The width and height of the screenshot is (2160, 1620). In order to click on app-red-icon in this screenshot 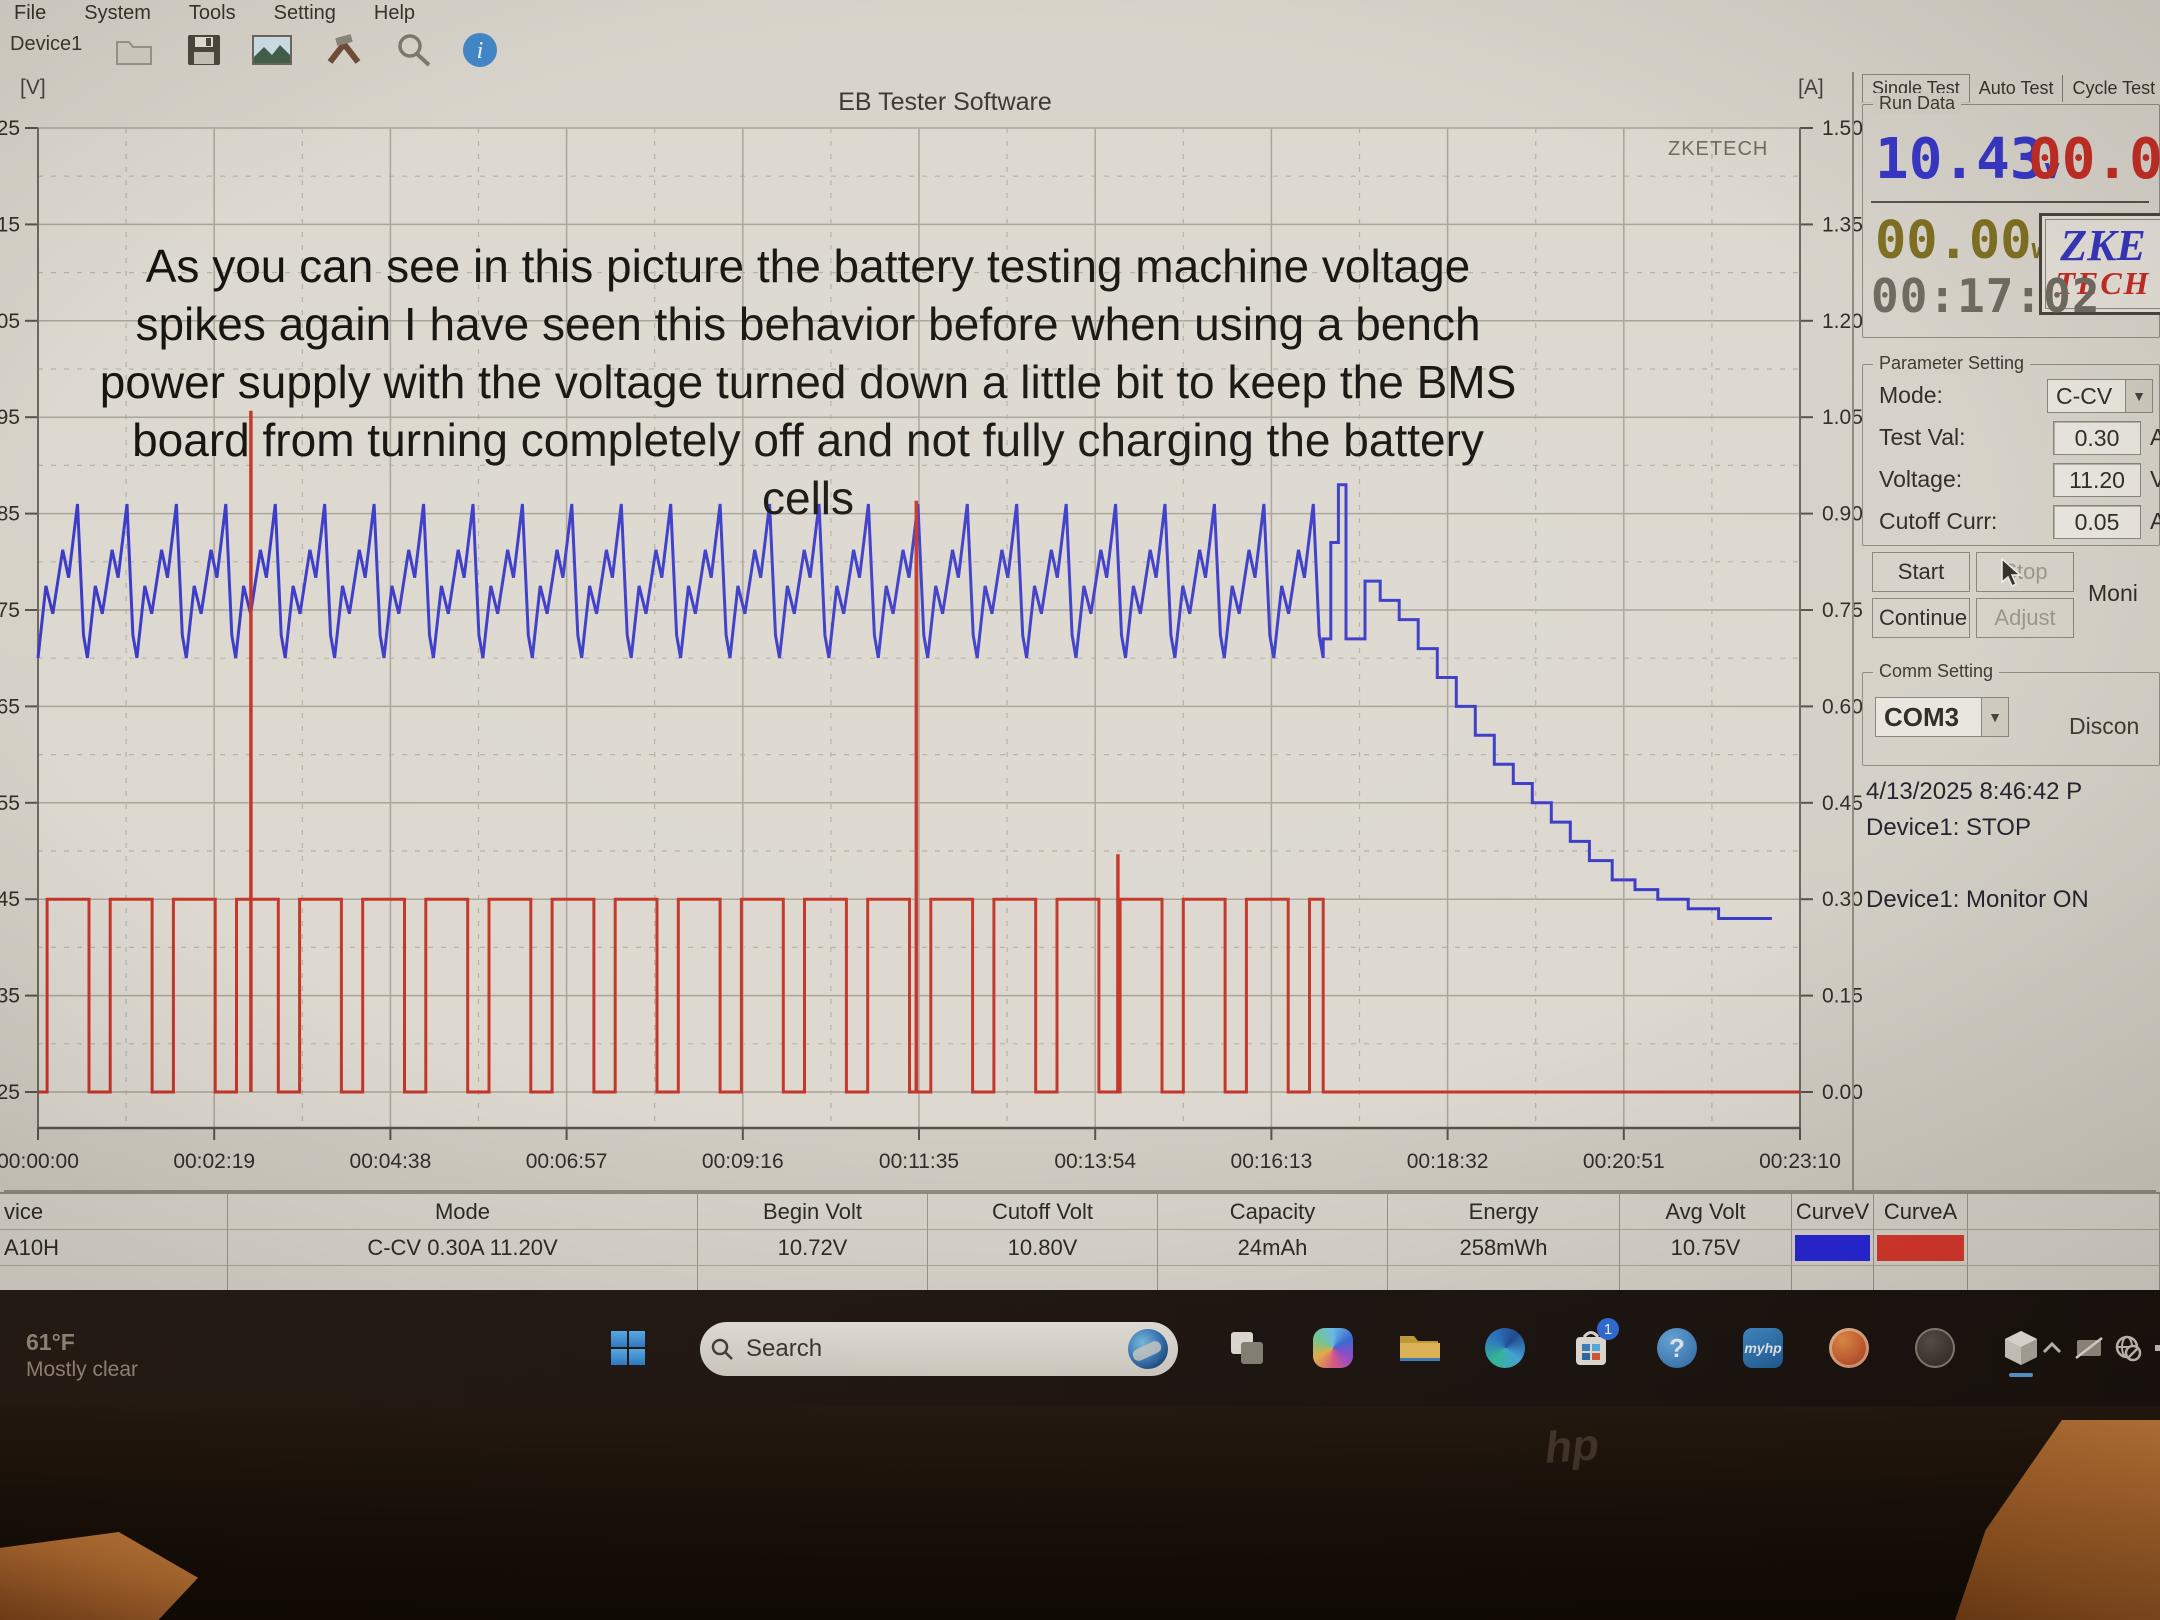, I will do `click(1849, 1348)`.